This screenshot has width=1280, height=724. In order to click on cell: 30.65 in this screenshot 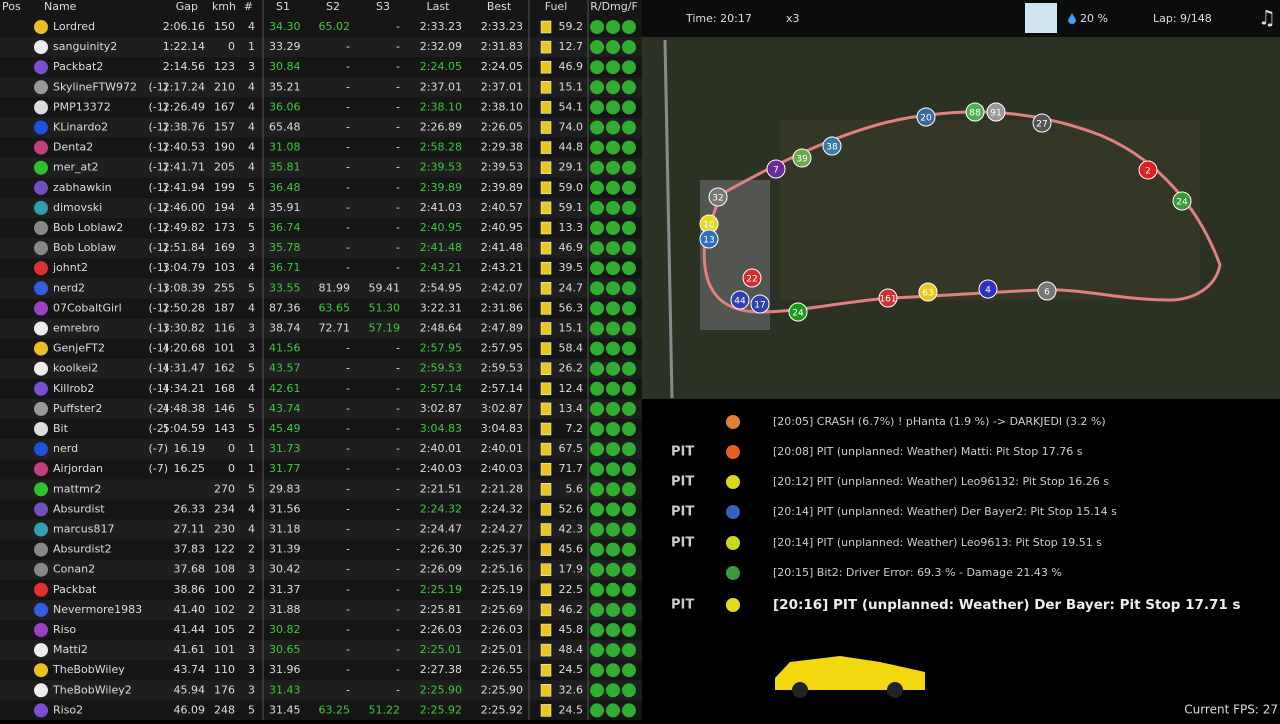, I will do `click(285, 649)`.